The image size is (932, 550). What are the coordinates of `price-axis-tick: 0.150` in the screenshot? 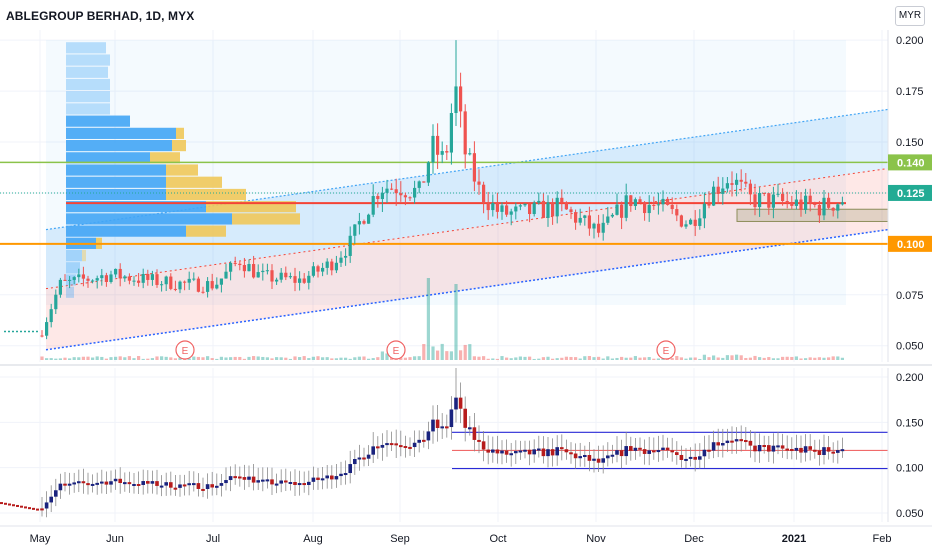 It's located at (910, 143).